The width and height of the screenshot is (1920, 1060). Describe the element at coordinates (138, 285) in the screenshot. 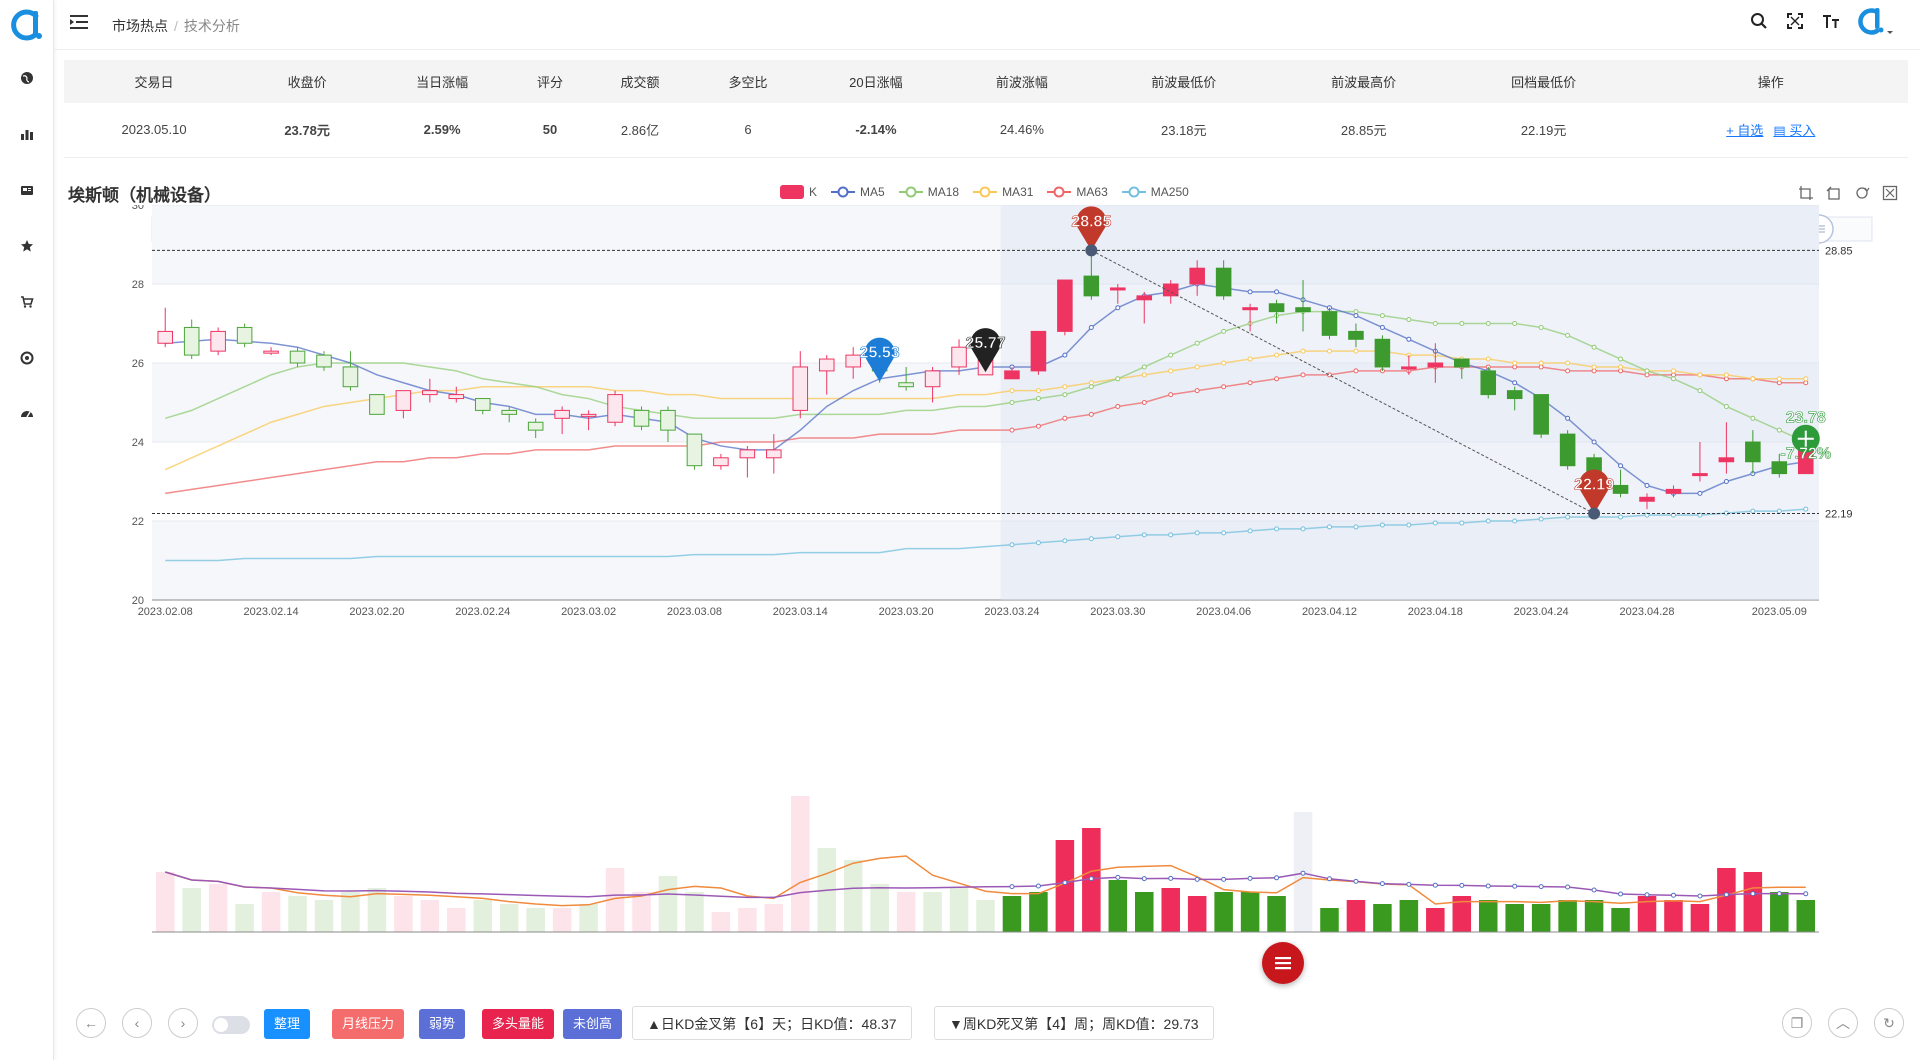

I see `y-tick-label: 28` at that location.